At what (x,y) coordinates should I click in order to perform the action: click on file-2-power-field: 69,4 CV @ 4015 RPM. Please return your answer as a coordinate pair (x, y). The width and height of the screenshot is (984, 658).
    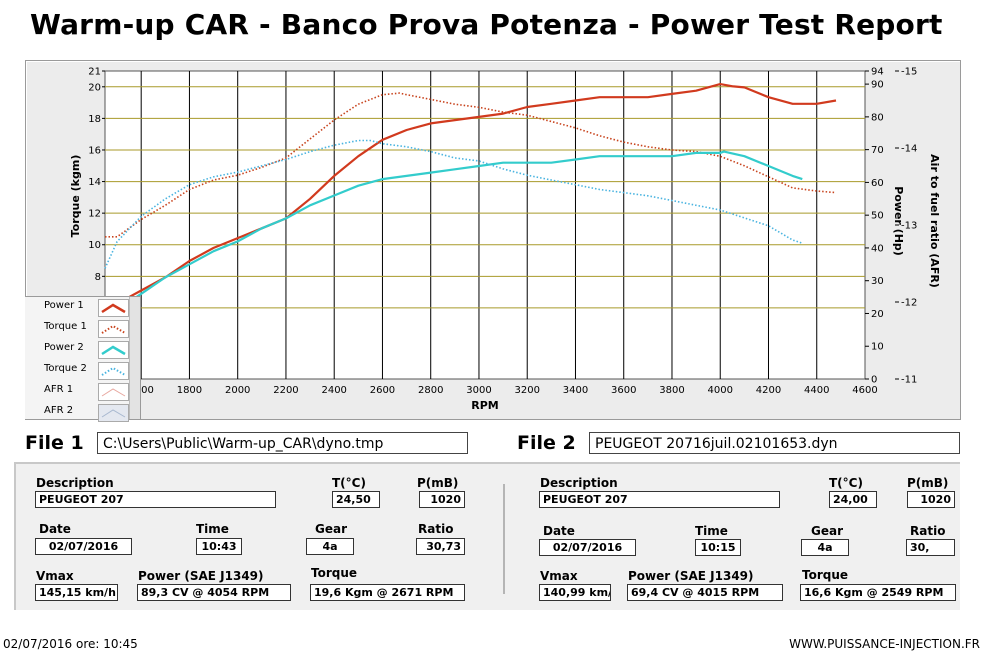
    Looking at the image, I should click on (705, 592).